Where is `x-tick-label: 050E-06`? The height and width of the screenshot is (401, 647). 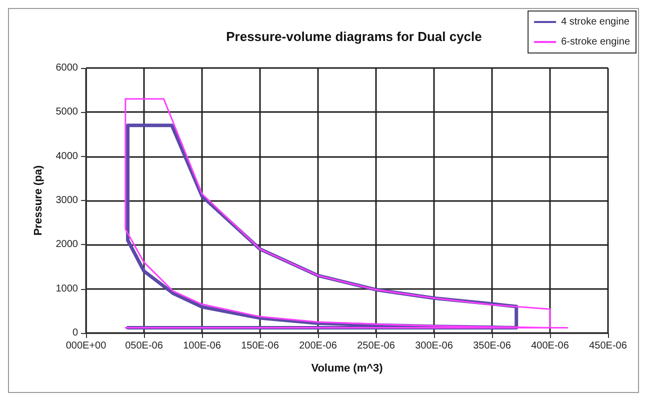 x-tick-label: 050E-06 is located at coordinates (144, 346).